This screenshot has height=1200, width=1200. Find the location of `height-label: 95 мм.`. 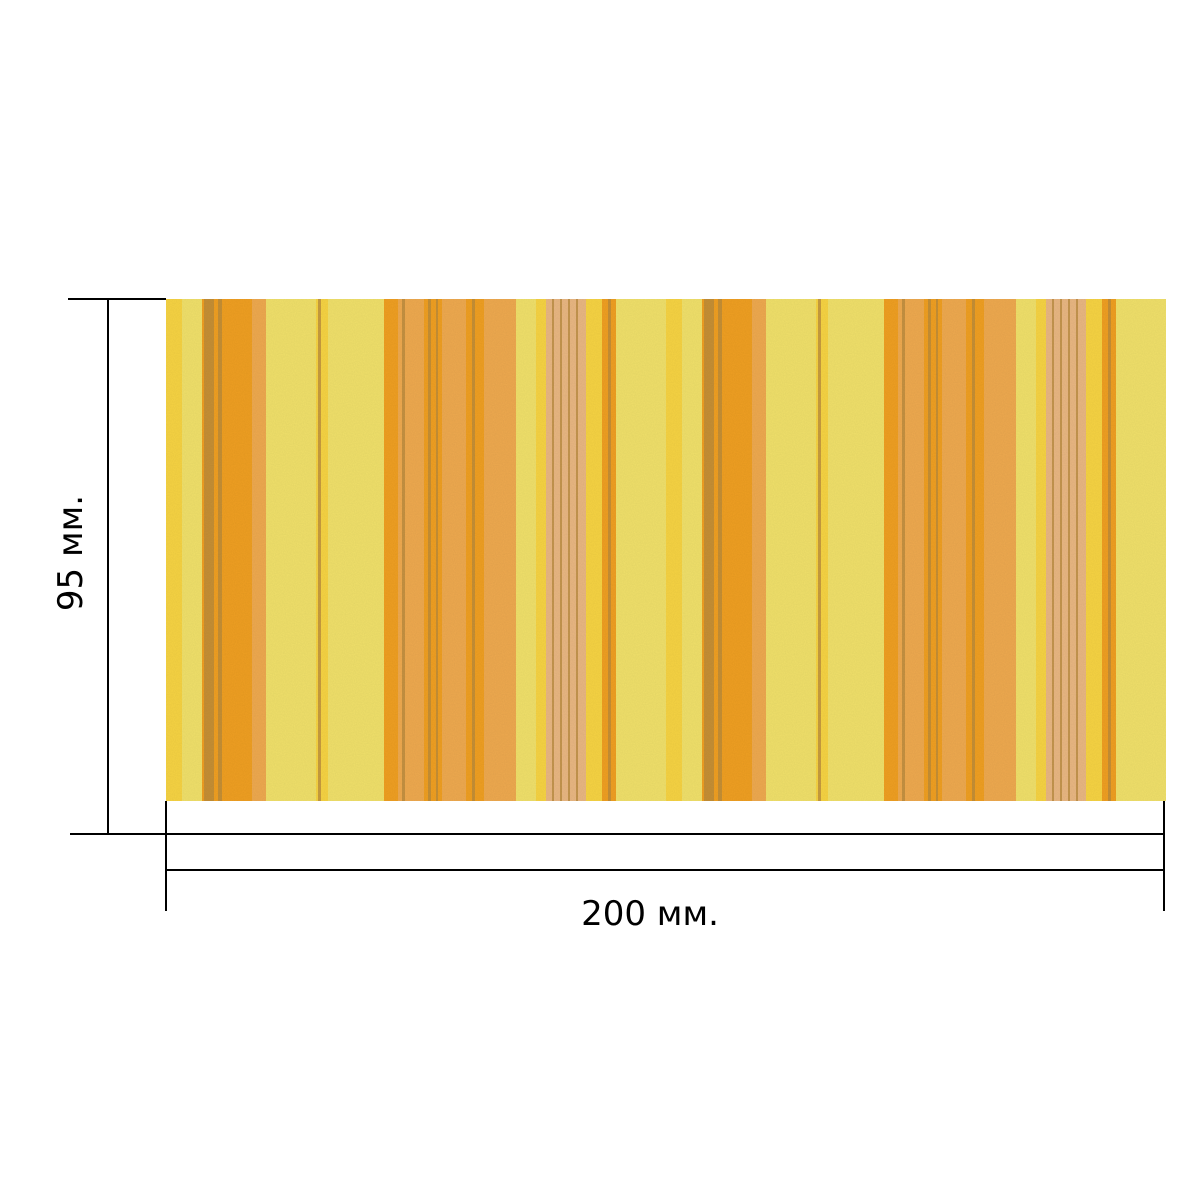

height-label: 95 мм. is located at coordinates (71, 553).